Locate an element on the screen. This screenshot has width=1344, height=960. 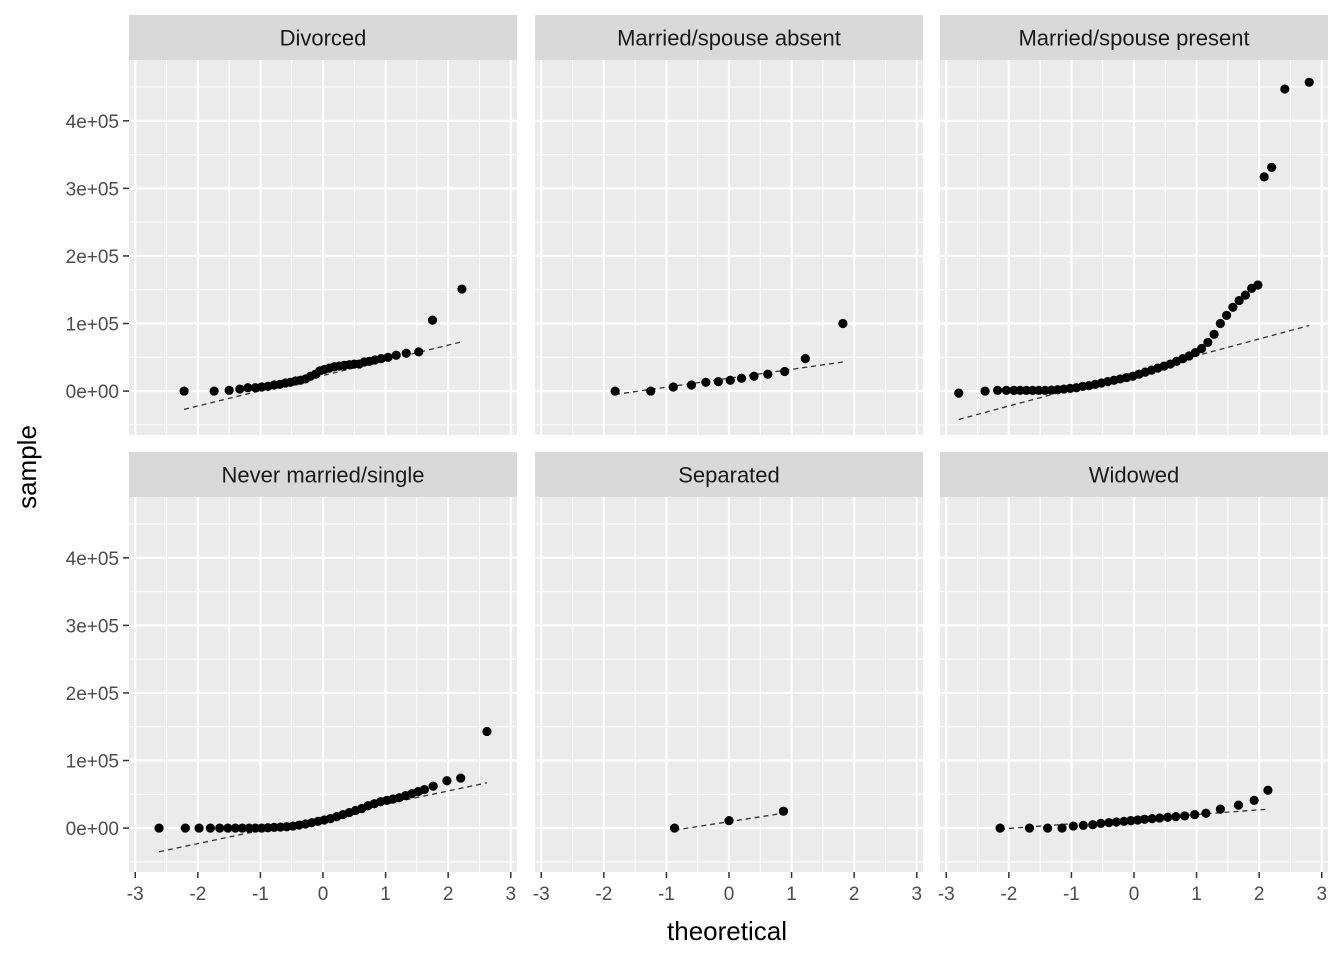
y-axis-title: sample is located at coordinates (27, 467).